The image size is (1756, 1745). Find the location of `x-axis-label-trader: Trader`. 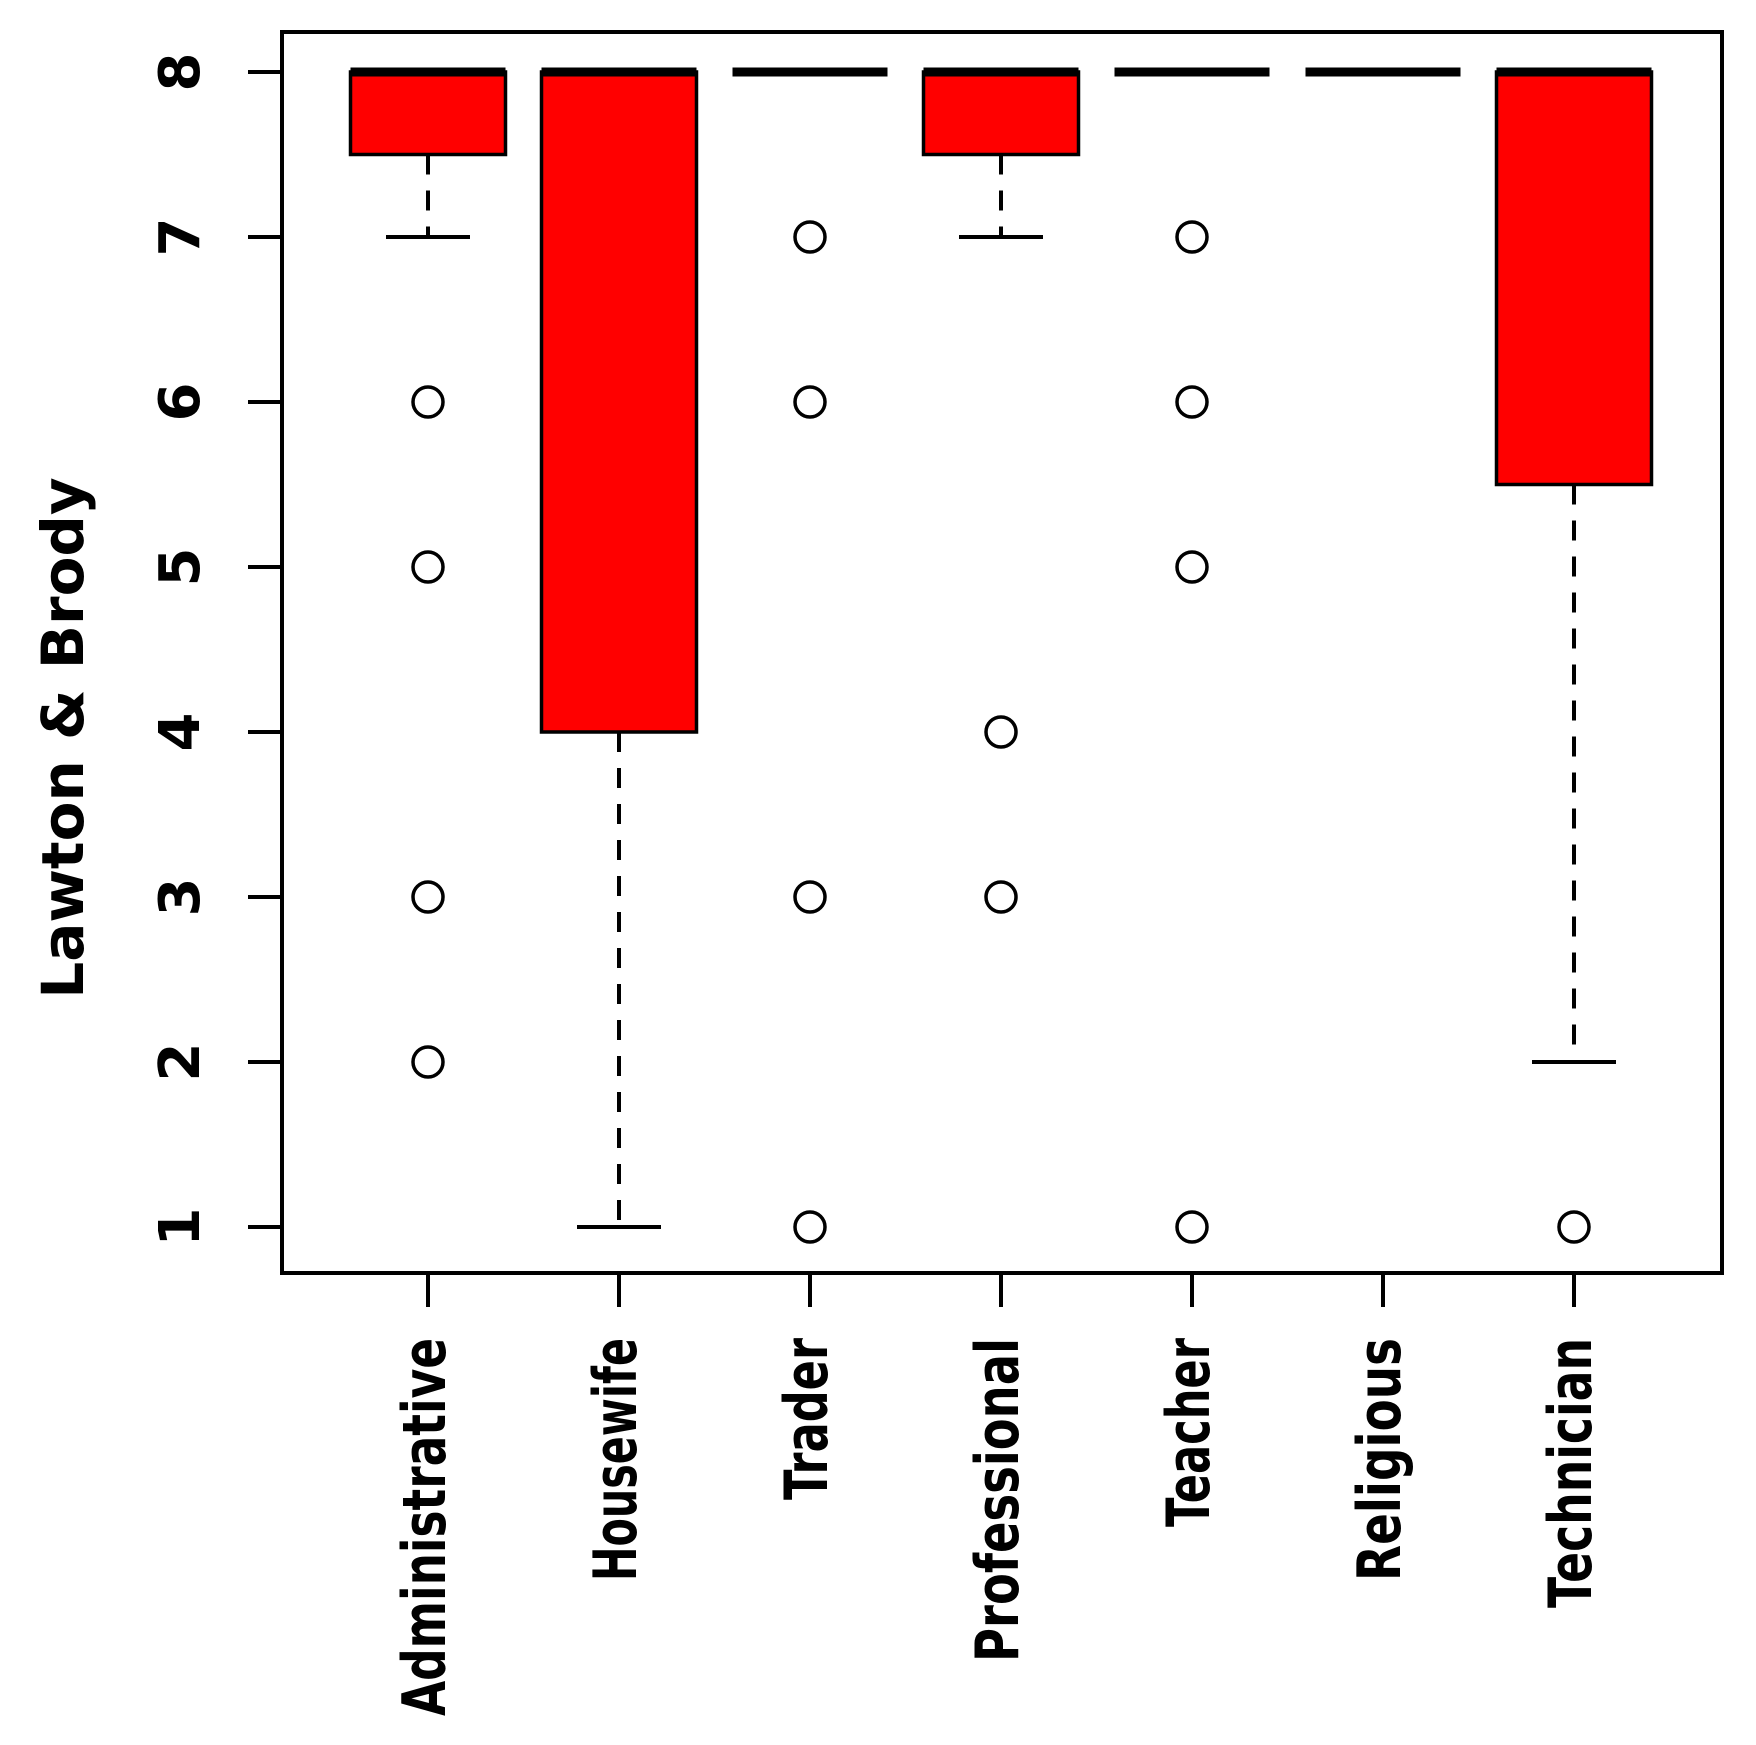

x-axis-label-trader: Trader is located at coordinates (807, 1419).